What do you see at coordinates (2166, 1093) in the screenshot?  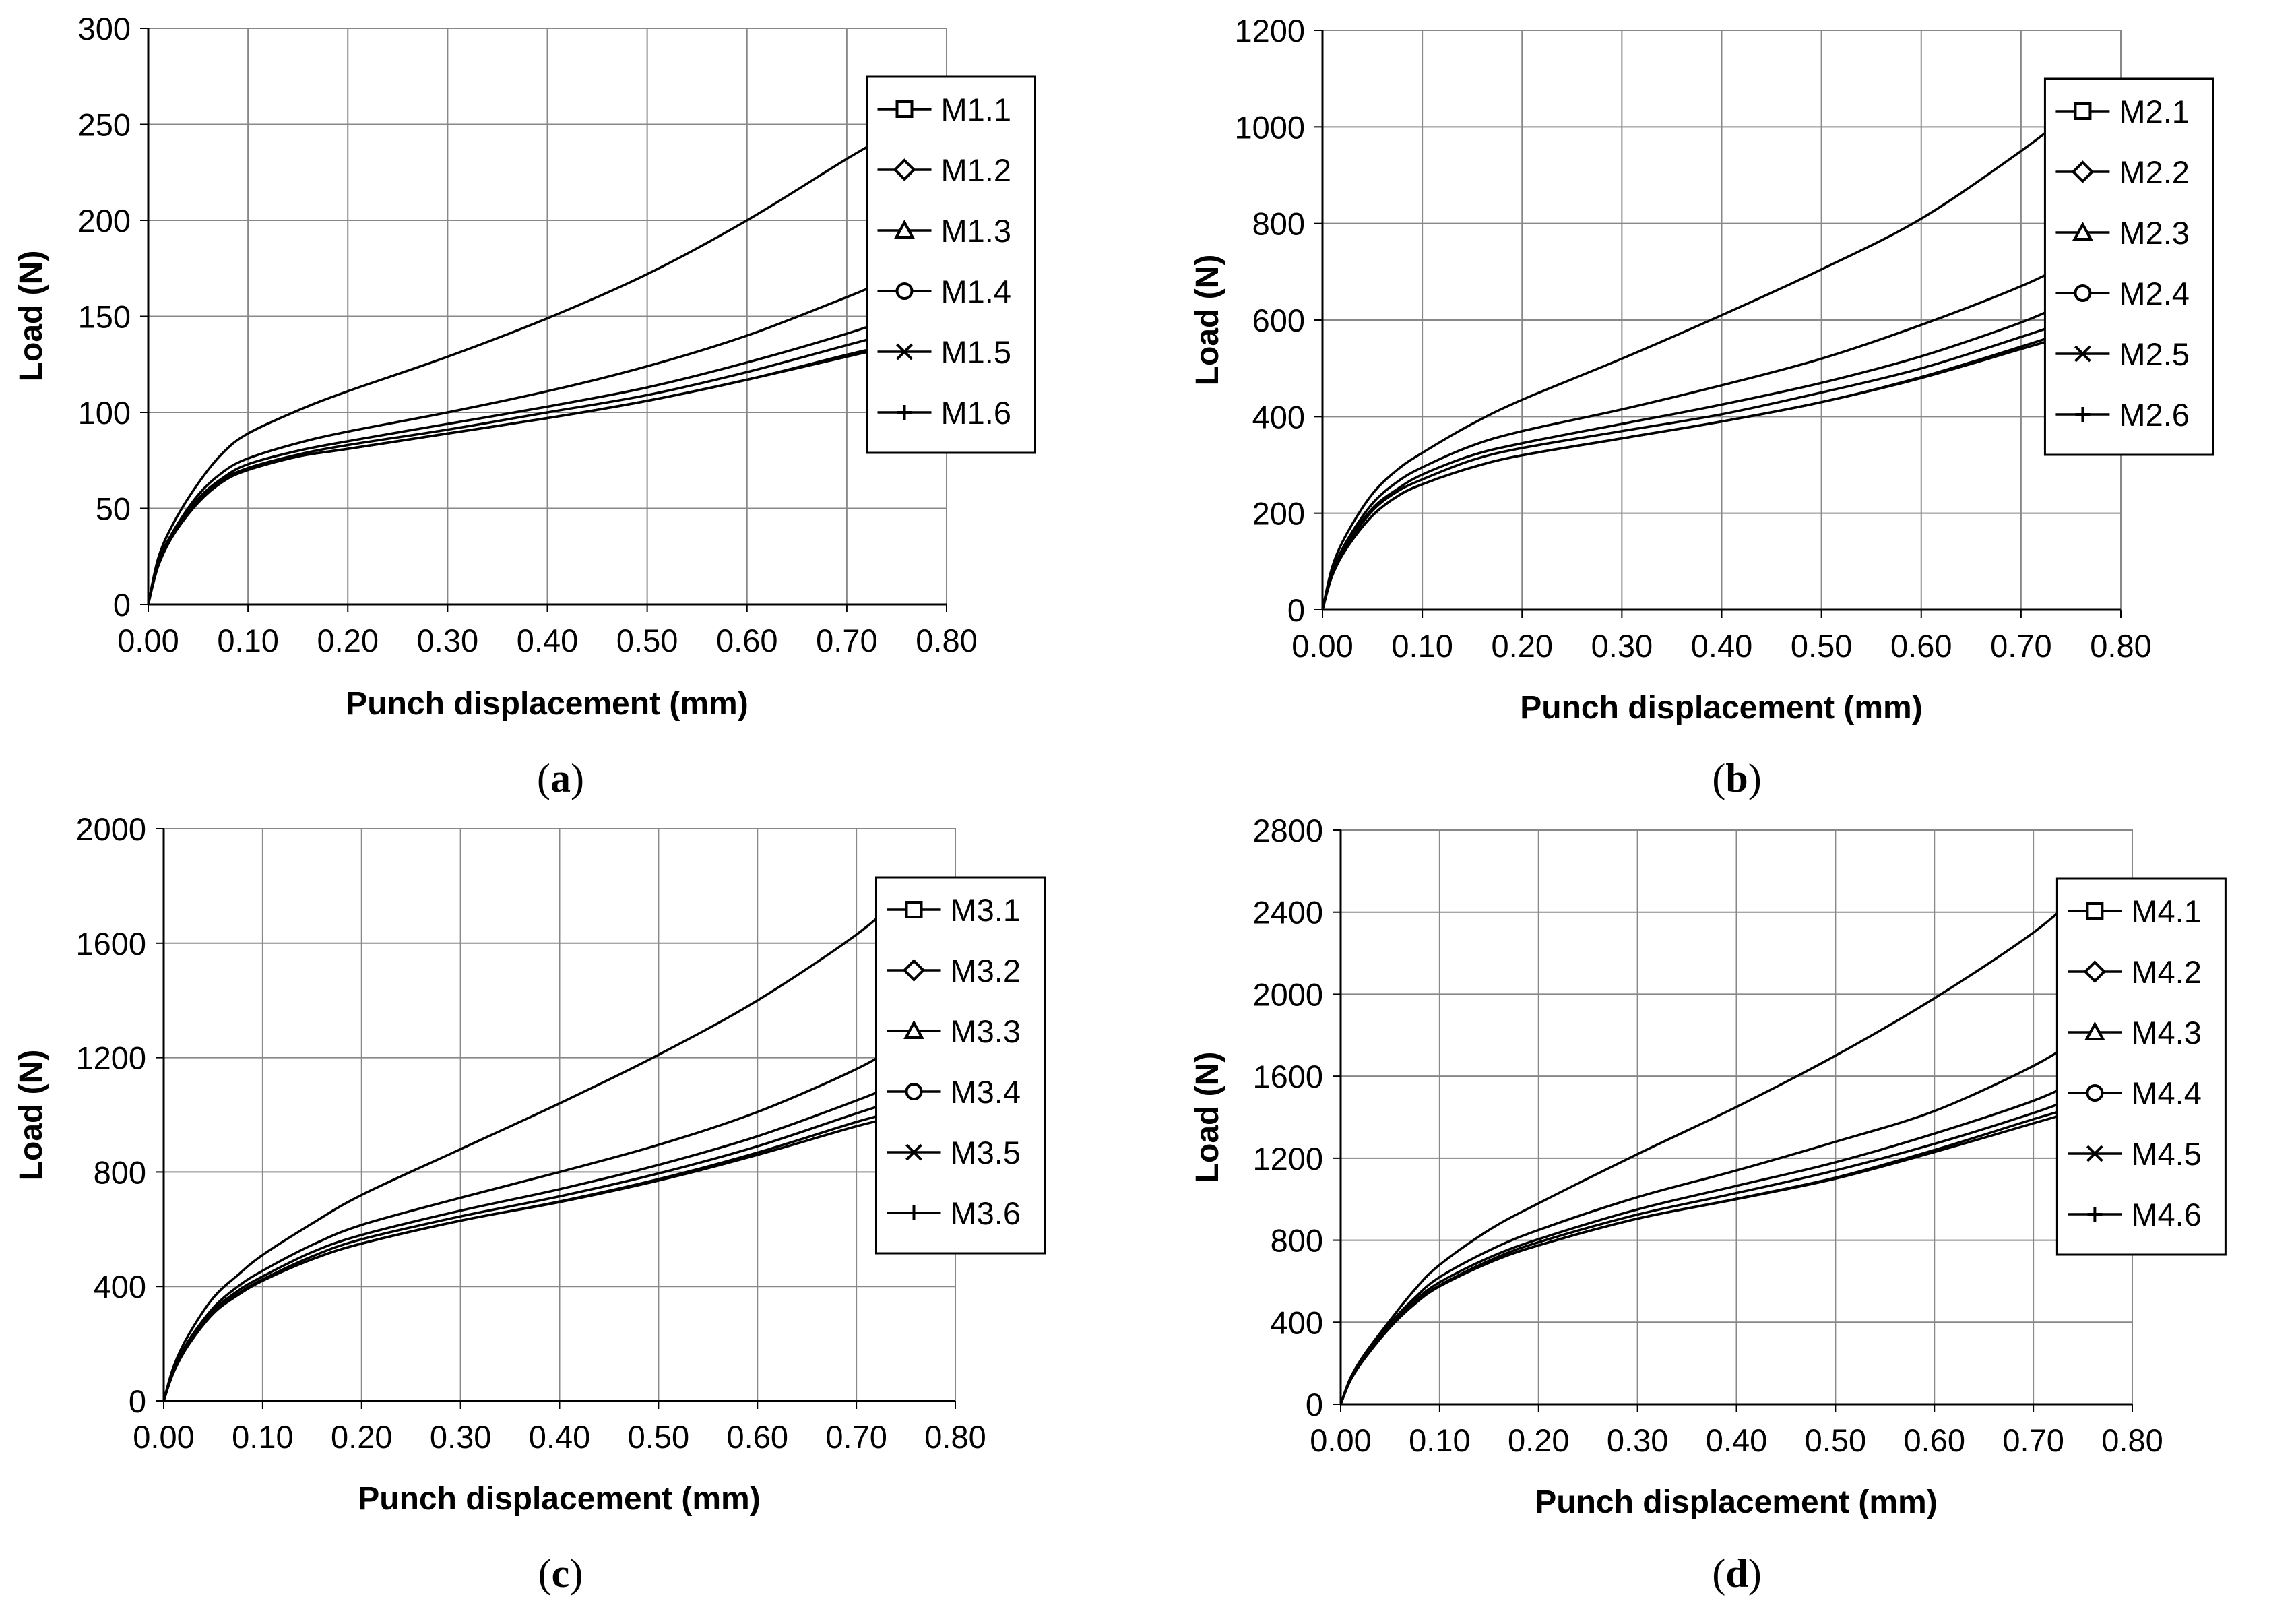 I see `legend-label: M4.4` at bounding box center [2166, 1093].